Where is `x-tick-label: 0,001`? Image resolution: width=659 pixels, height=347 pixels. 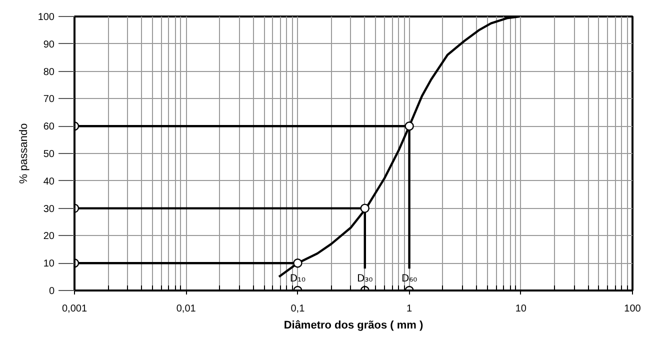 x-tick-label: 0,001 is located at coordinates (75, 309).